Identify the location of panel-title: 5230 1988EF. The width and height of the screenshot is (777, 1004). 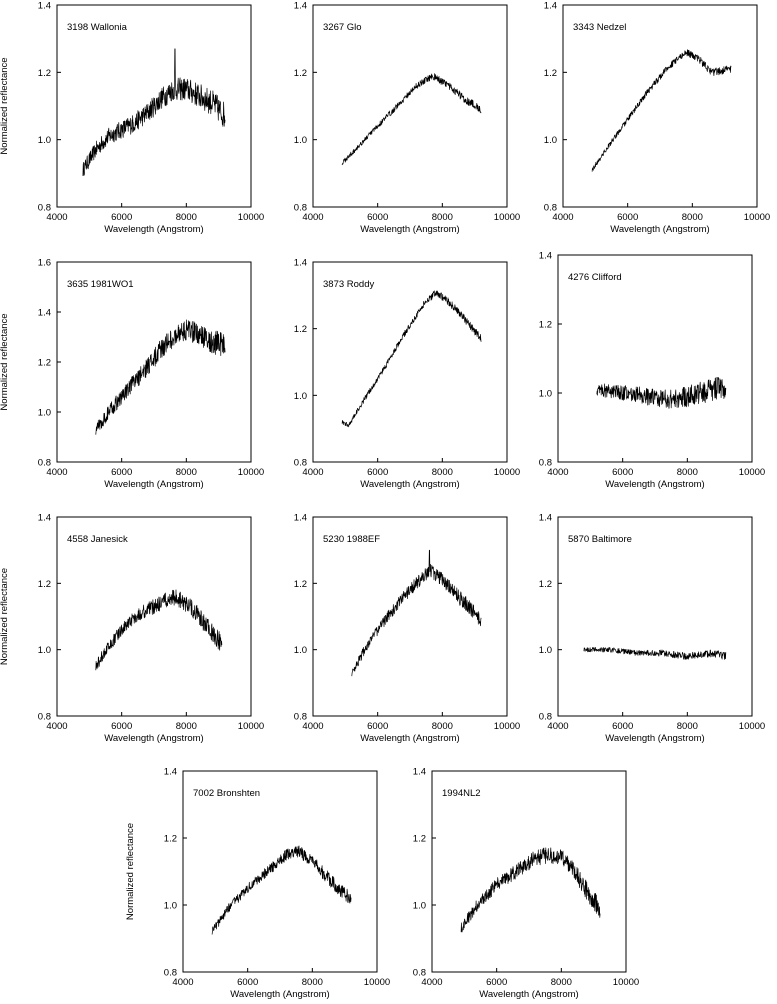
(351, 539).